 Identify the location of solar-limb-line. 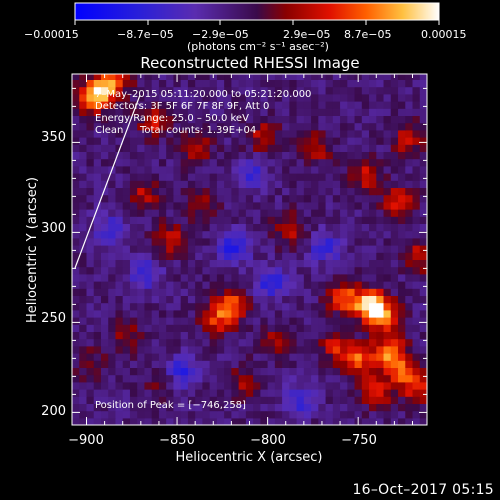
(107, 181).